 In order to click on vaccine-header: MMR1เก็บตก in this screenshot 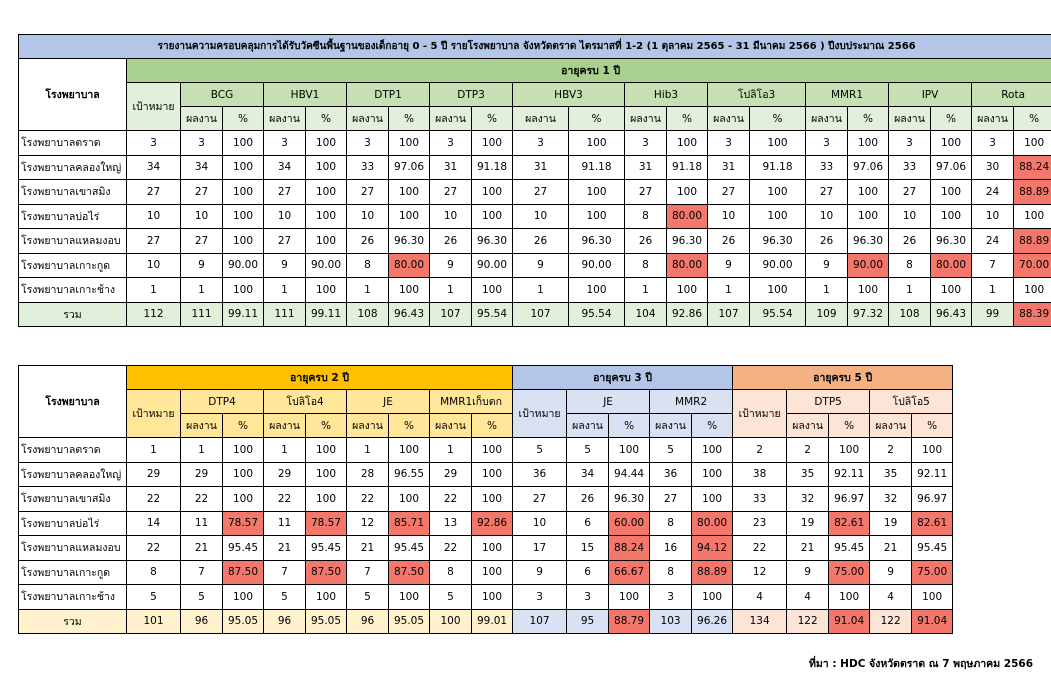, I will do `click(471, 401)`.